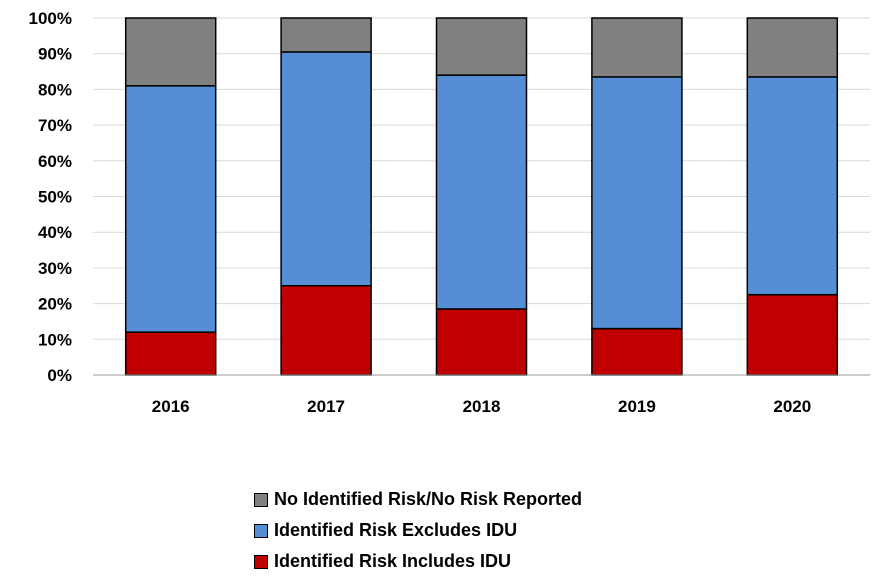 This screenshot has height=577, width=888. What do you see at coordinates (55, 89) in the screenshot?
I see `y-tick-label: 80%` at bounding box center [55, 89].